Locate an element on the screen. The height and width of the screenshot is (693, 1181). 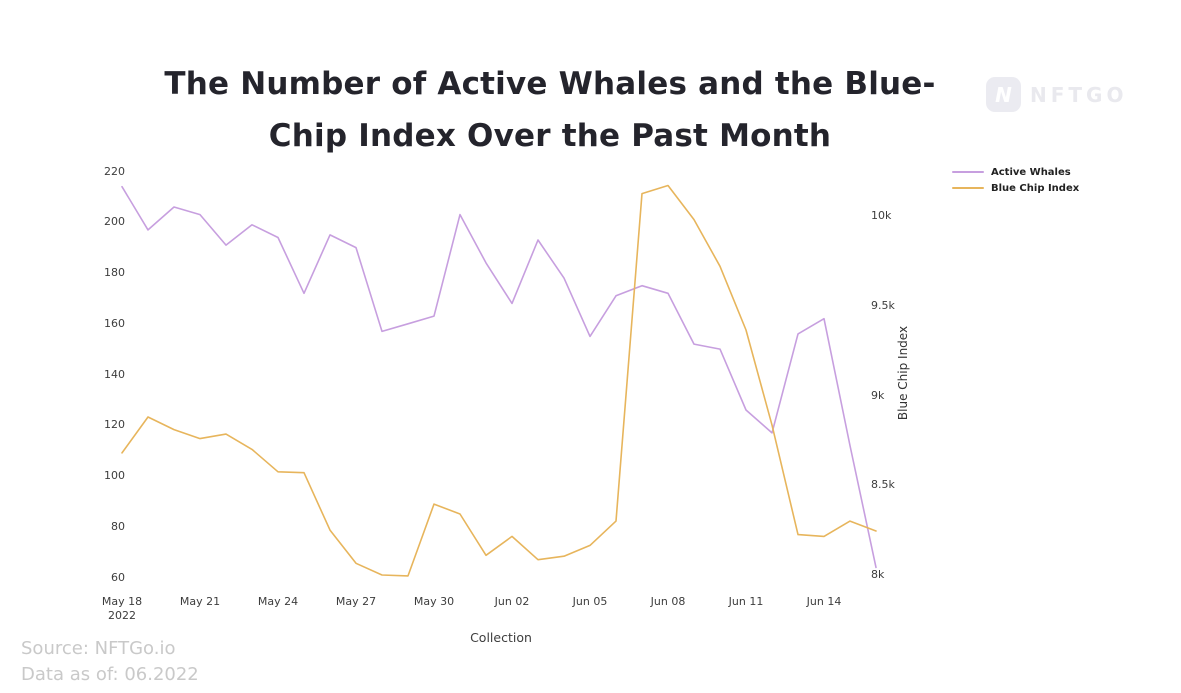
x-tick-label: Jun 14 is located at coordinates (824, 601).